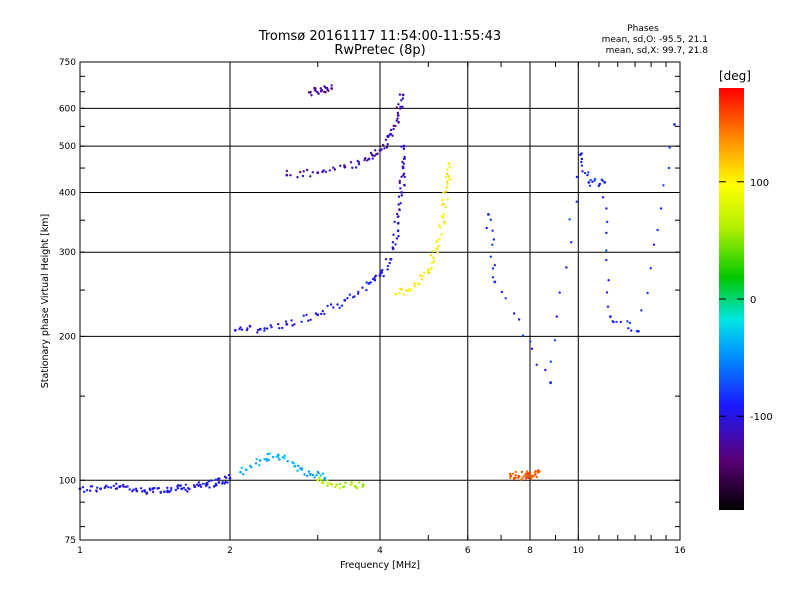 The height and width of the screenshot is (600, 800). What do you see at coordinates (380, 565) in the screenshot?
I see `x-axis-label: Frequency [MHz]` at bounding box center [380, 565].